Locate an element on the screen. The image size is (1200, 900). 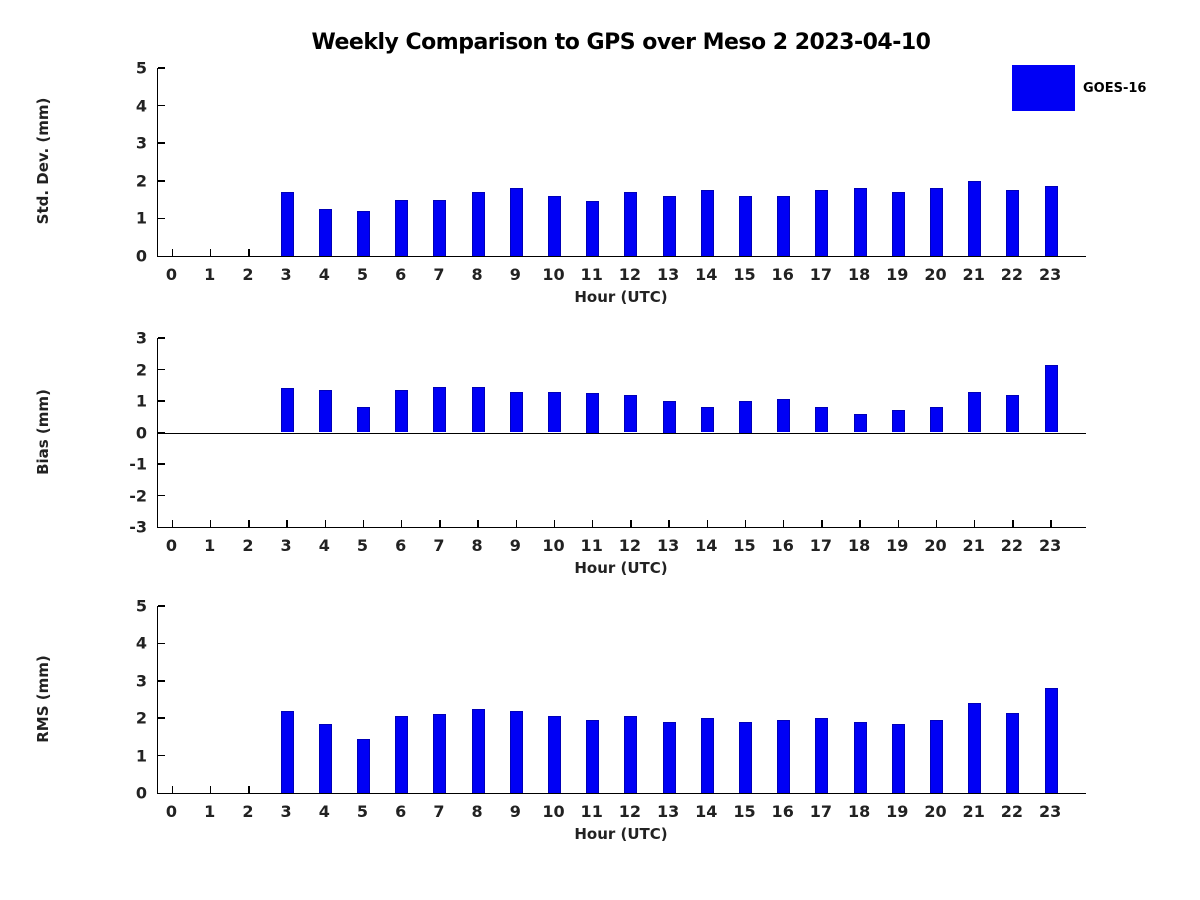
x-tick-label: 2 is located at coordinates (248, 811).